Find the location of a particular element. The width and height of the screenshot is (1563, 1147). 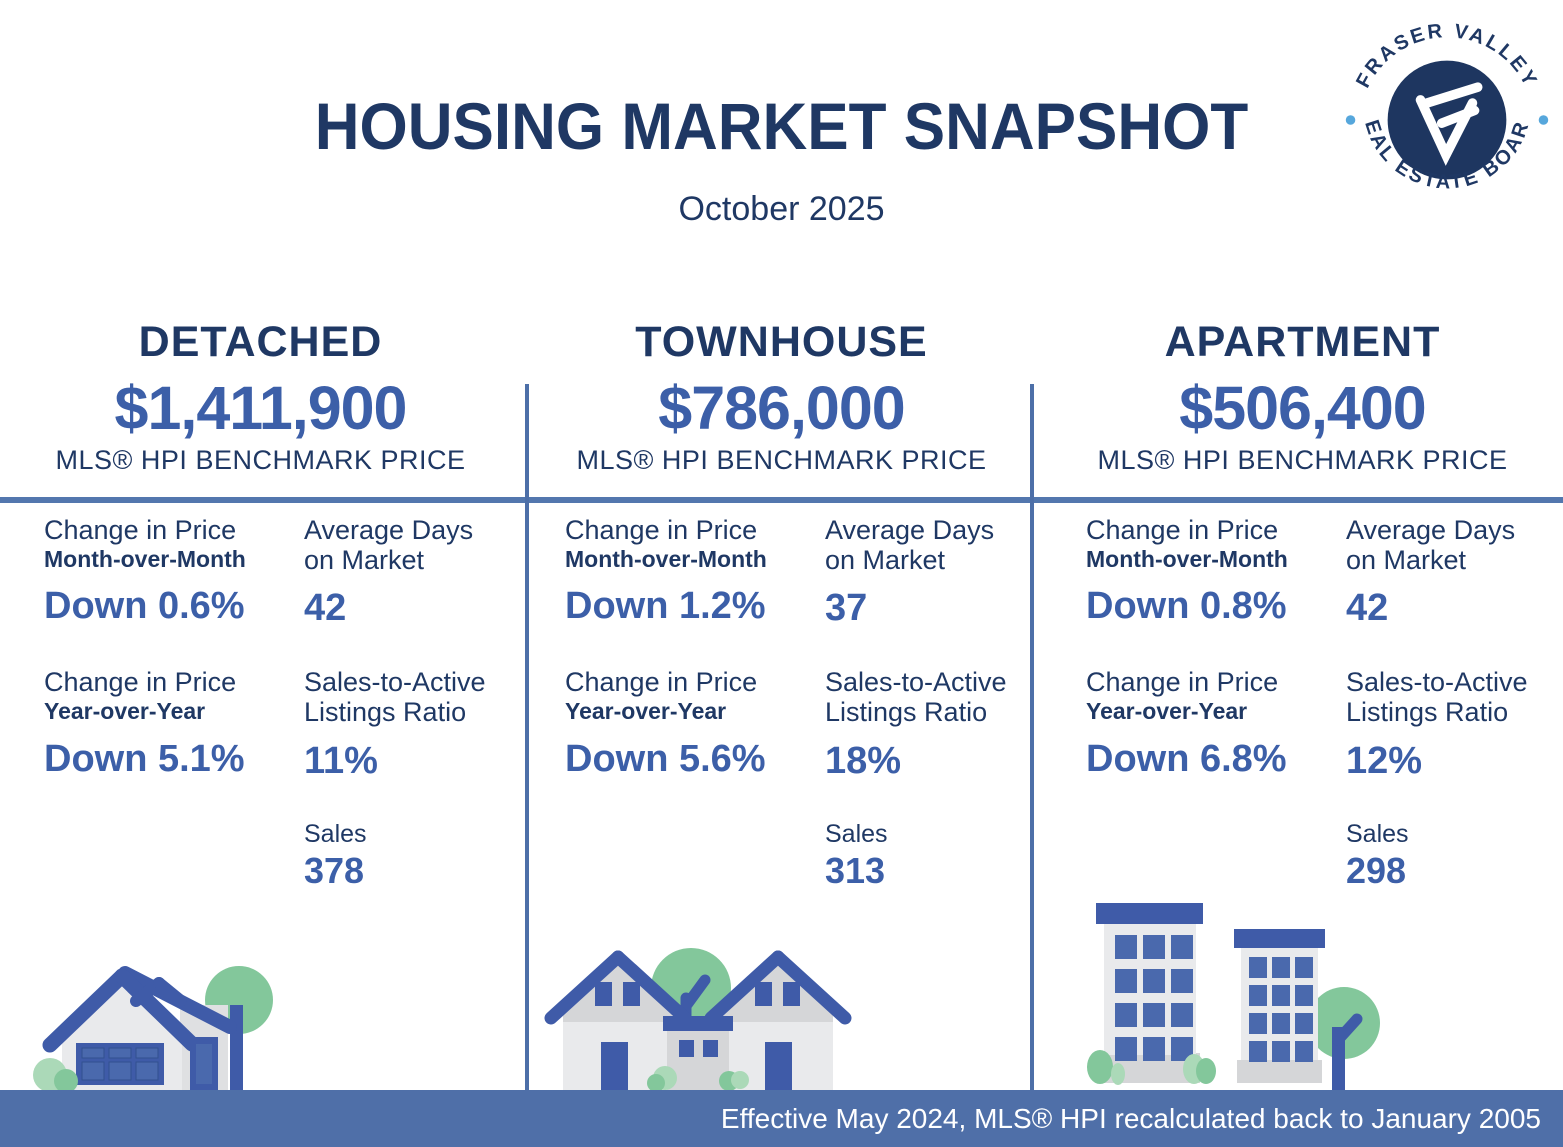

apartment-buildings-illustration is located at coordinates (1233, 996).